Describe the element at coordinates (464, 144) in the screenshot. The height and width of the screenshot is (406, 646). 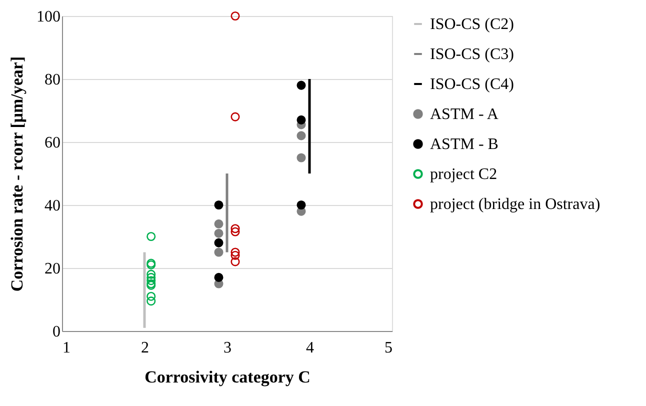
I see `legend-label: ASTM - B` at that location.